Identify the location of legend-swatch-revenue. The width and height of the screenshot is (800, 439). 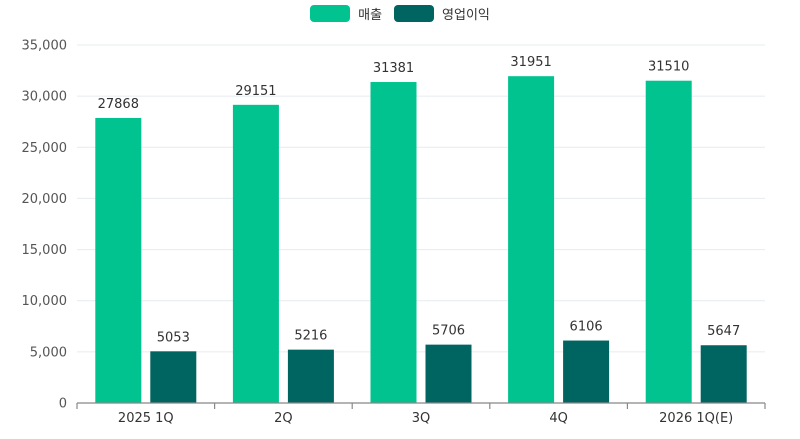
(330, 13).